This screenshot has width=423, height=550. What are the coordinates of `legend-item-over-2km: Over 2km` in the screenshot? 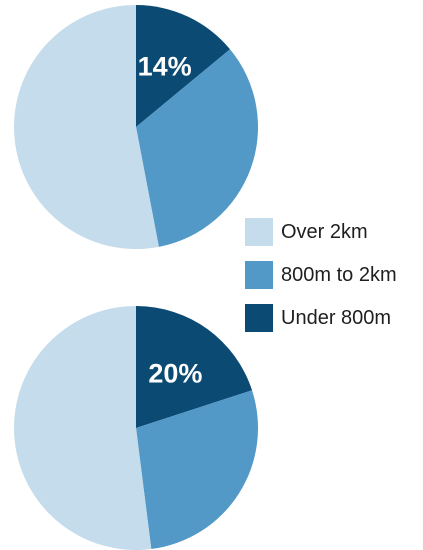 It's located at (321, 232).